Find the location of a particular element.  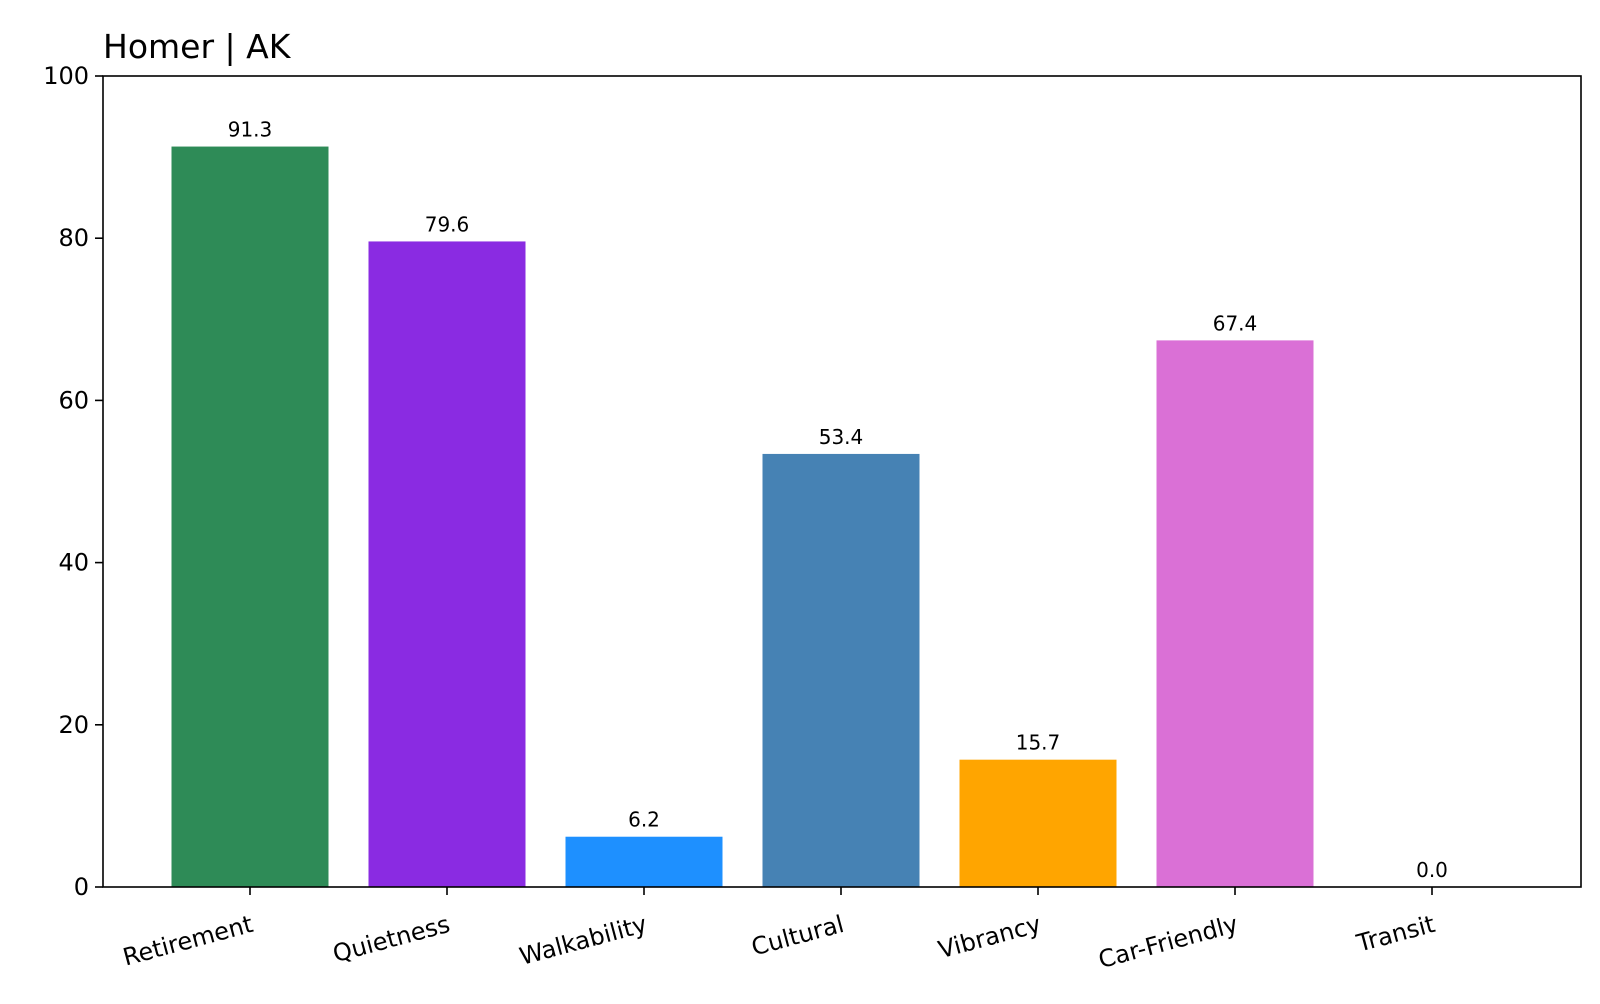

y-tick-label-20: 20 is located at coordinates (73, 725).